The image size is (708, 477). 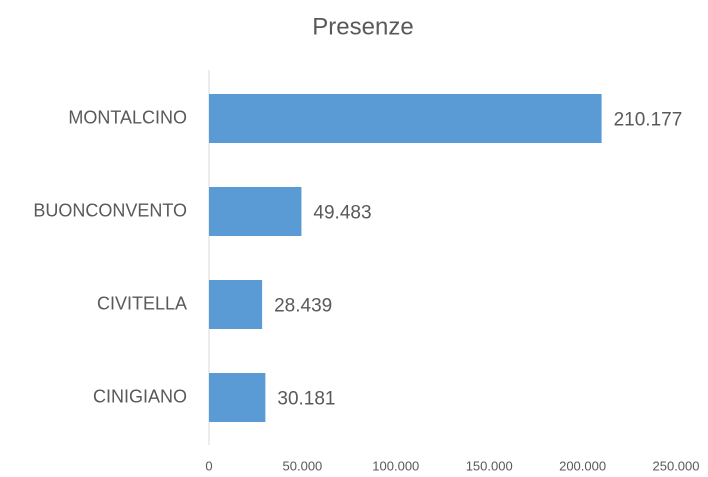 What do you see at coordinates (140, 396) in the screenshot?
I see `y-tick-label: CINIGIANO` at bounding box center [140, 396].